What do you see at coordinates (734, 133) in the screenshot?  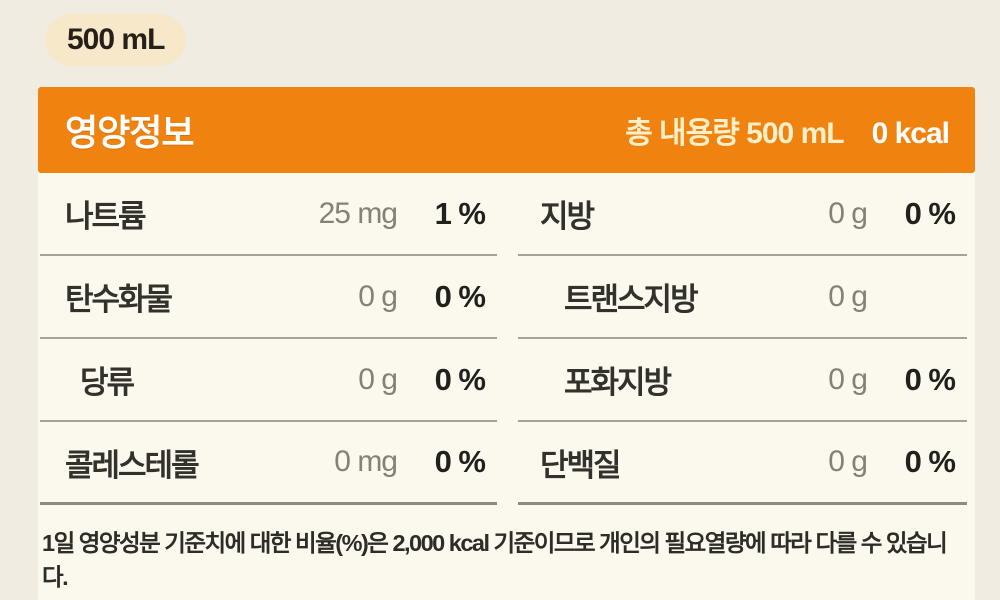 I see `total-volume-text: 총 내용량 500 mL` at bounding box center [734, 133].